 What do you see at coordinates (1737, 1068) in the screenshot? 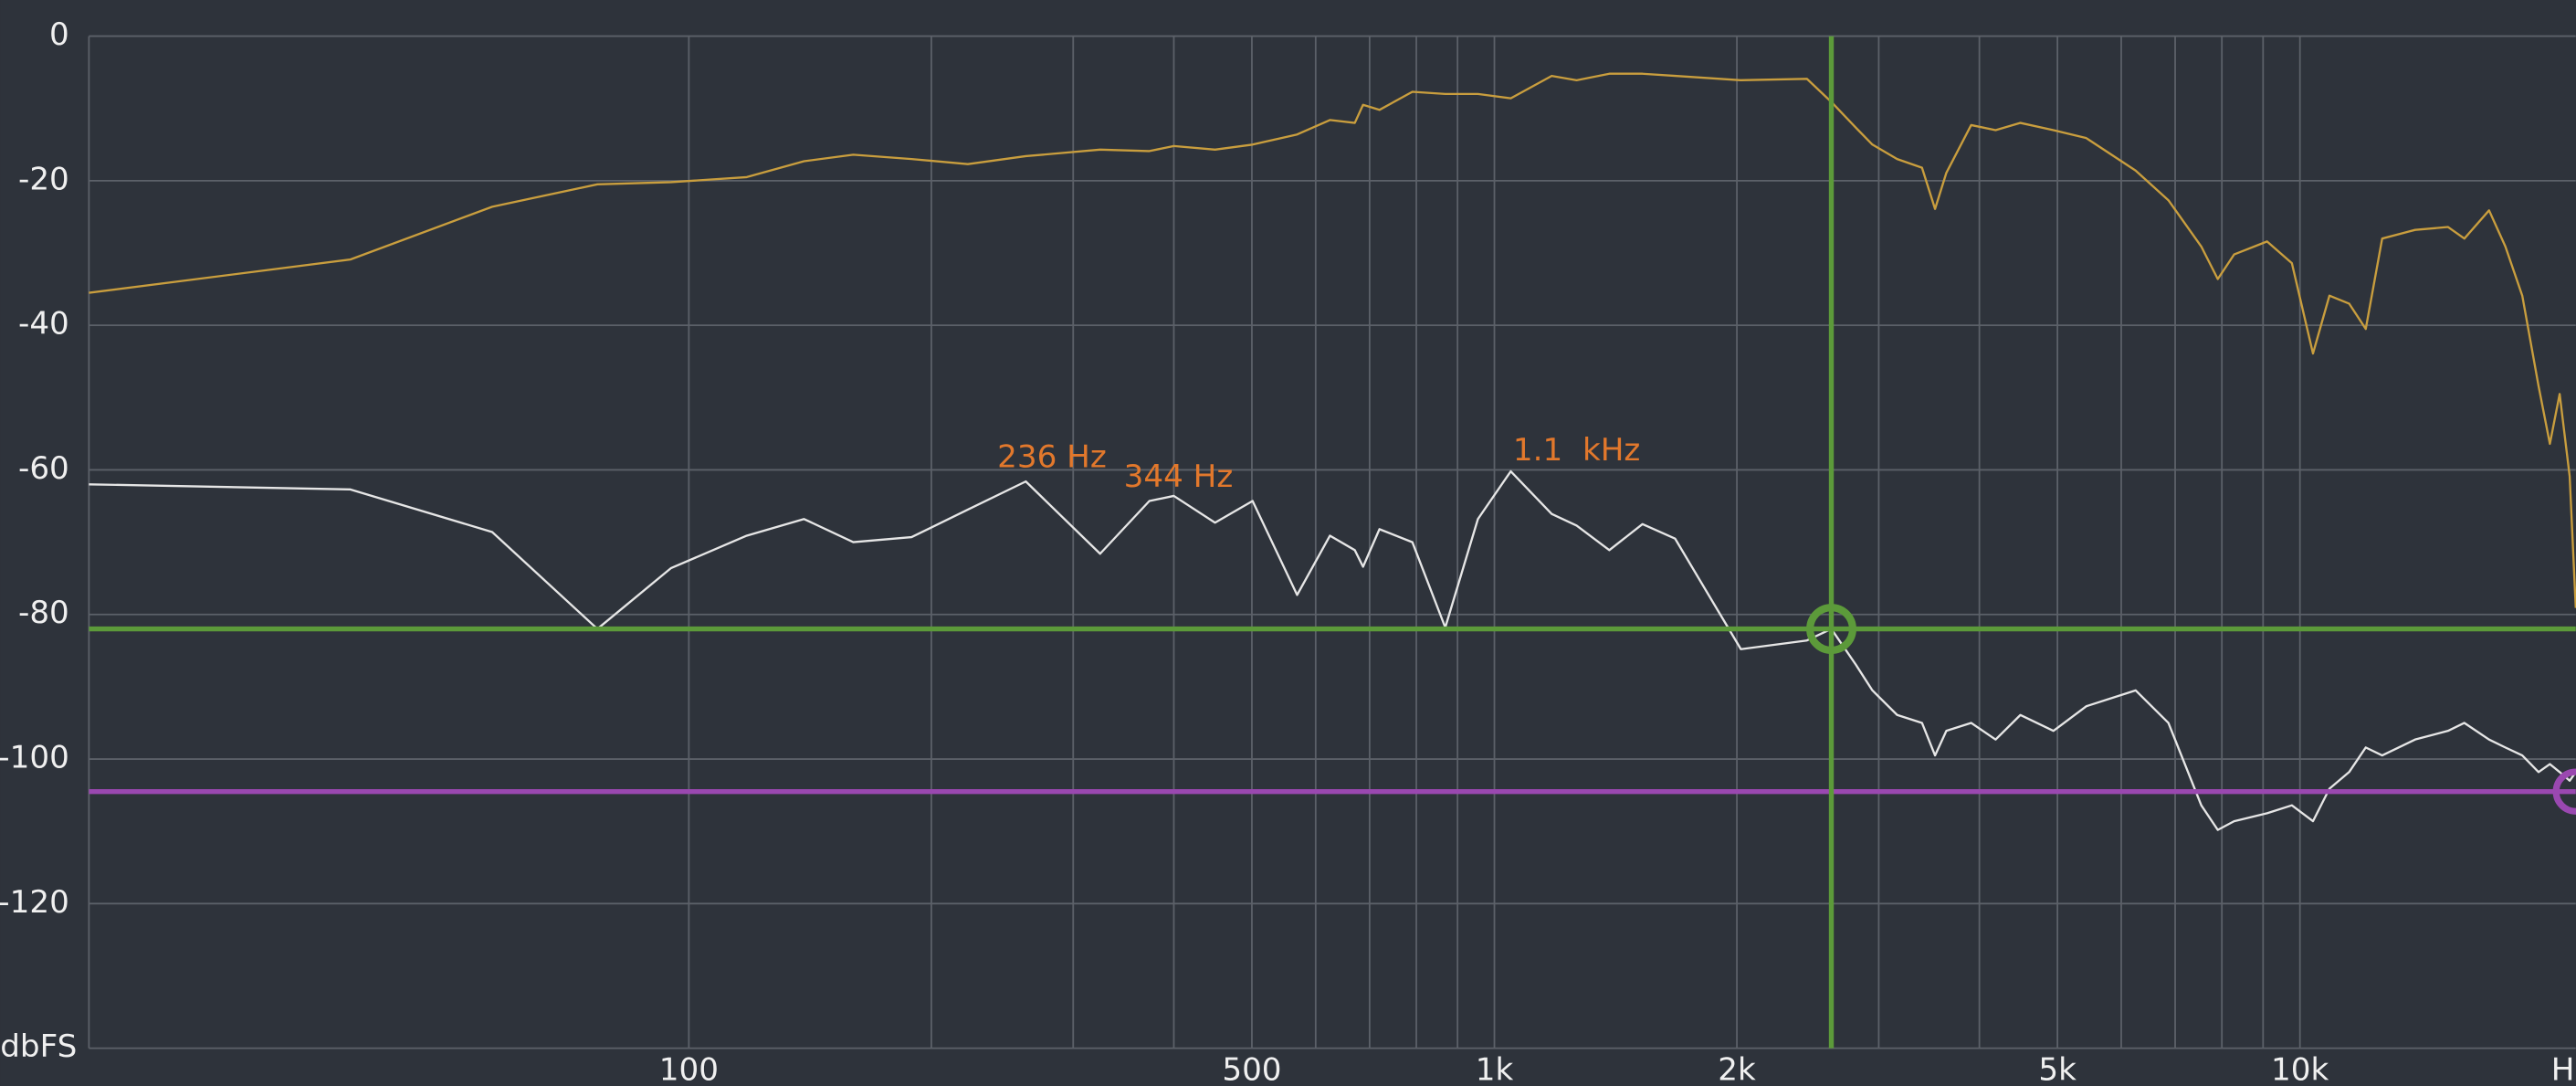
I see `x-tick-label: 2k` at bounding box center [1737, 1068].